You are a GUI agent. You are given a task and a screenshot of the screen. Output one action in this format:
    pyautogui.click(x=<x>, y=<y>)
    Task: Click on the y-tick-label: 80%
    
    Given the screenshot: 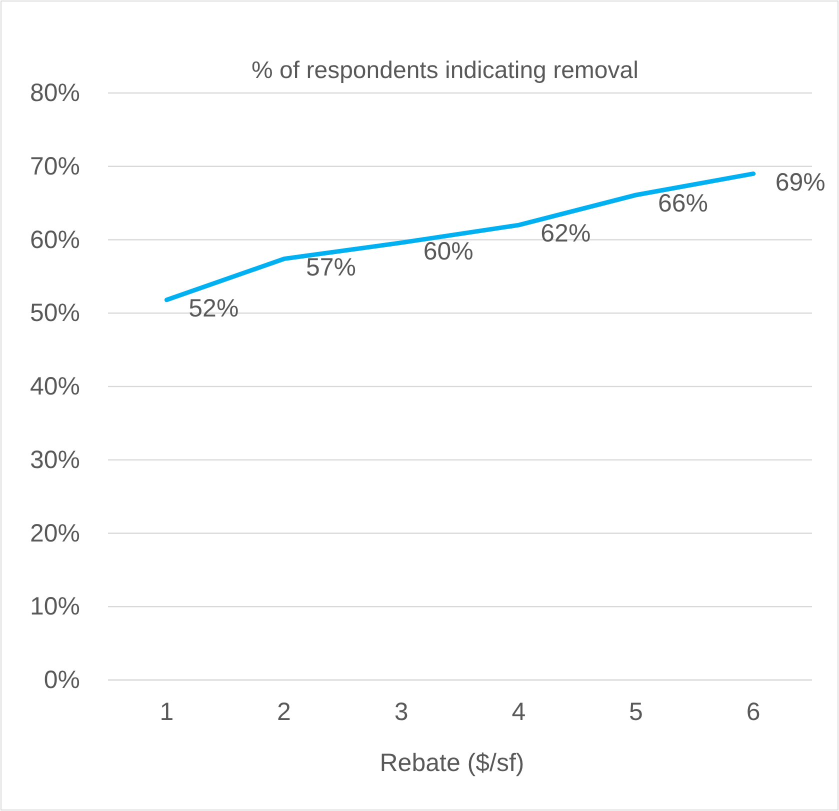 What is the action you would take?
    pyautogui.click(x=55, y=93)
    